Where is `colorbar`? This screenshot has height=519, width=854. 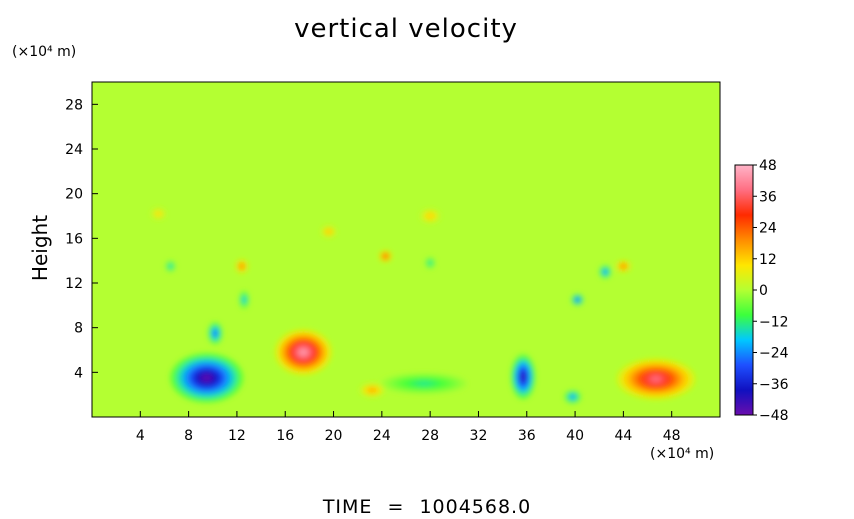
colorbar is located at coordinates (744, 290).